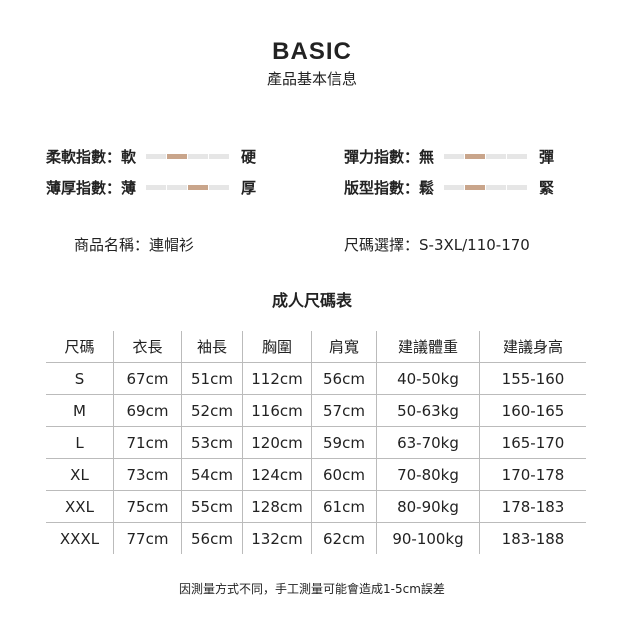  I want to click on index-left: 無, so click(427, 156).